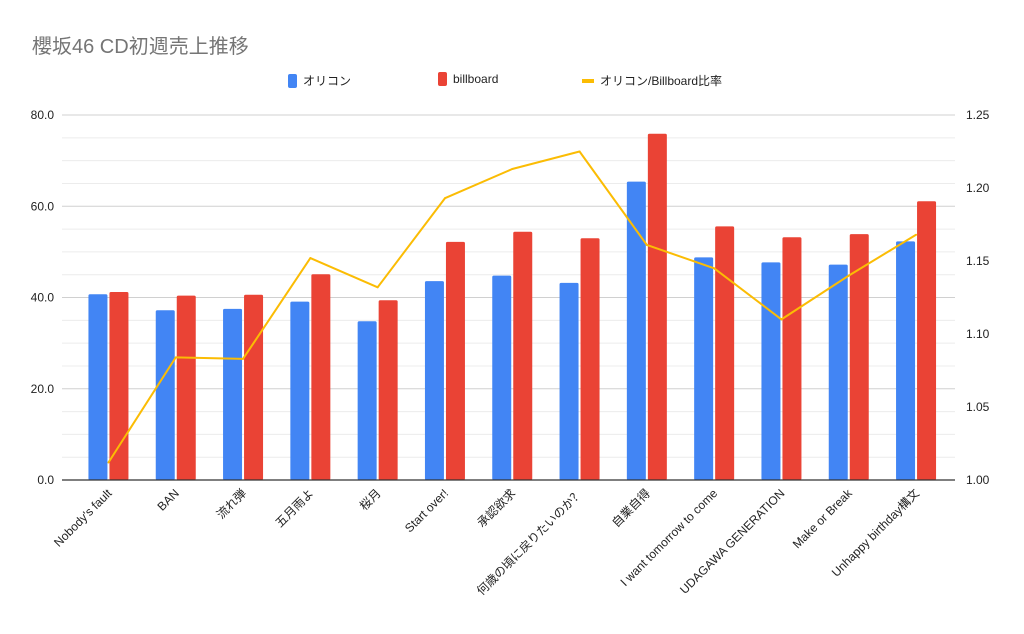  I want to click on x-axis-tick: Make or Break, so click(823, 519).